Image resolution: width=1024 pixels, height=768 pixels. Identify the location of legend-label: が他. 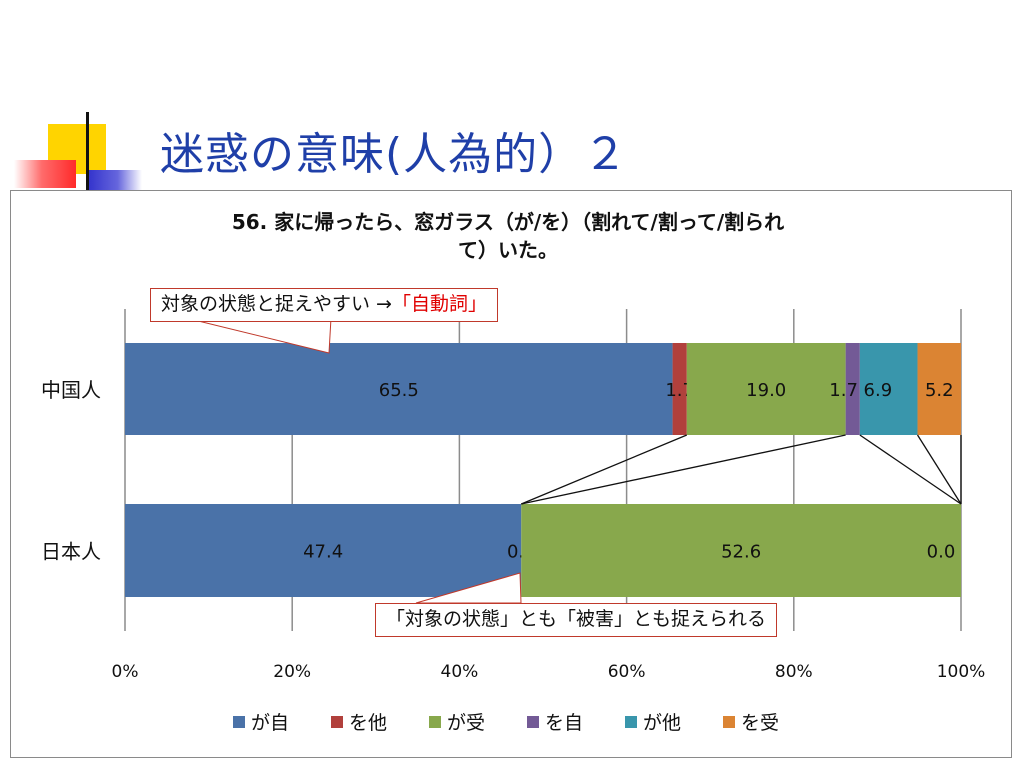
(662, 723).